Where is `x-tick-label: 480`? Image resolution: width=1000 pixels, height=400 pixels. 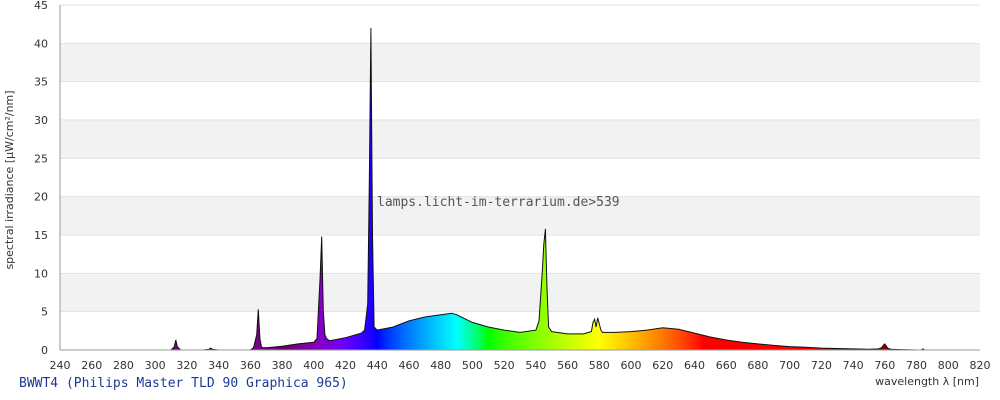
x-tick-label: 480 is located at coordinates (440, 365).